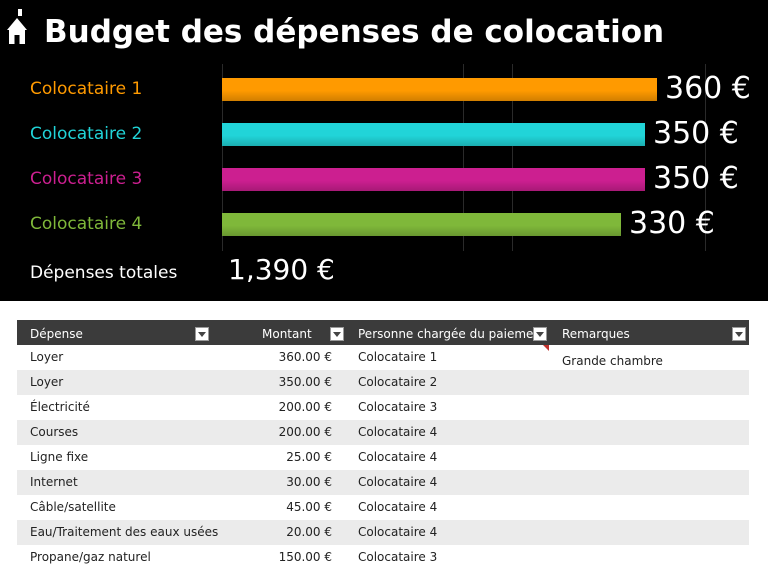 The height and width of the screenshot is (570, 768). What do you see at coordinates (642, 332) in the screenshot?
I see `header-remarques: Remarques` at bounding box center [642, 332].